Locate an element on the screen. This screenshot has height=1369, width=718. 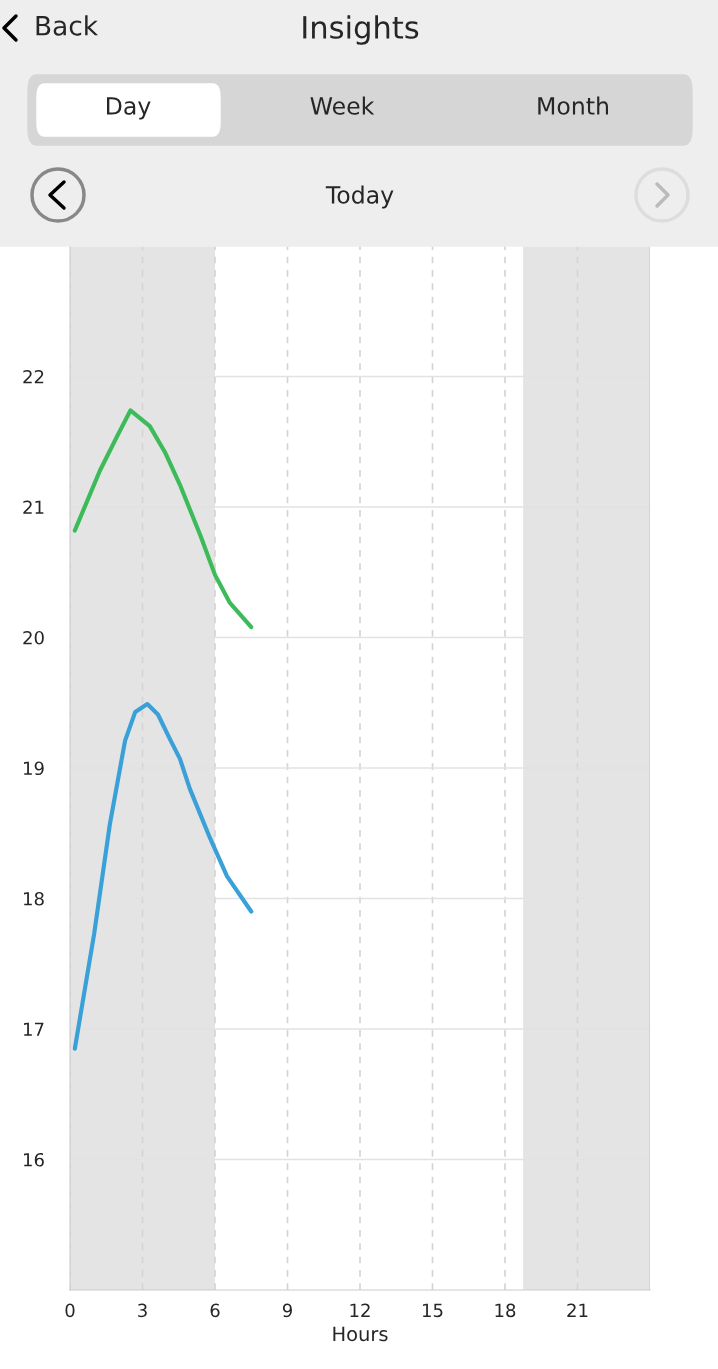
chart-subtitle: Today is located at coordinates (359, 197).